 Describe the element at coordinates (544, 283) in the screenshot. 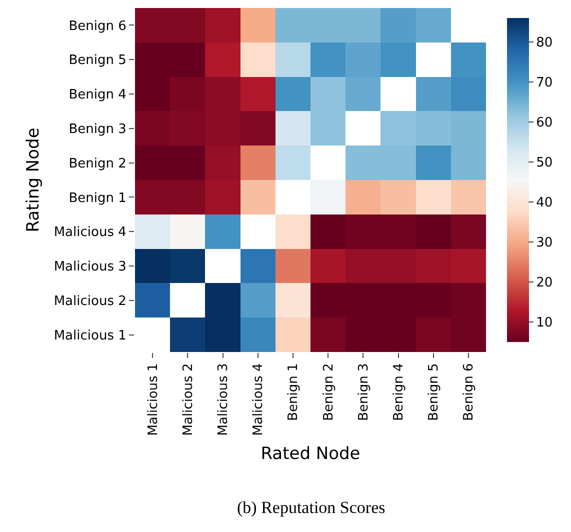

I see `color-bar-label: 20` at that location.